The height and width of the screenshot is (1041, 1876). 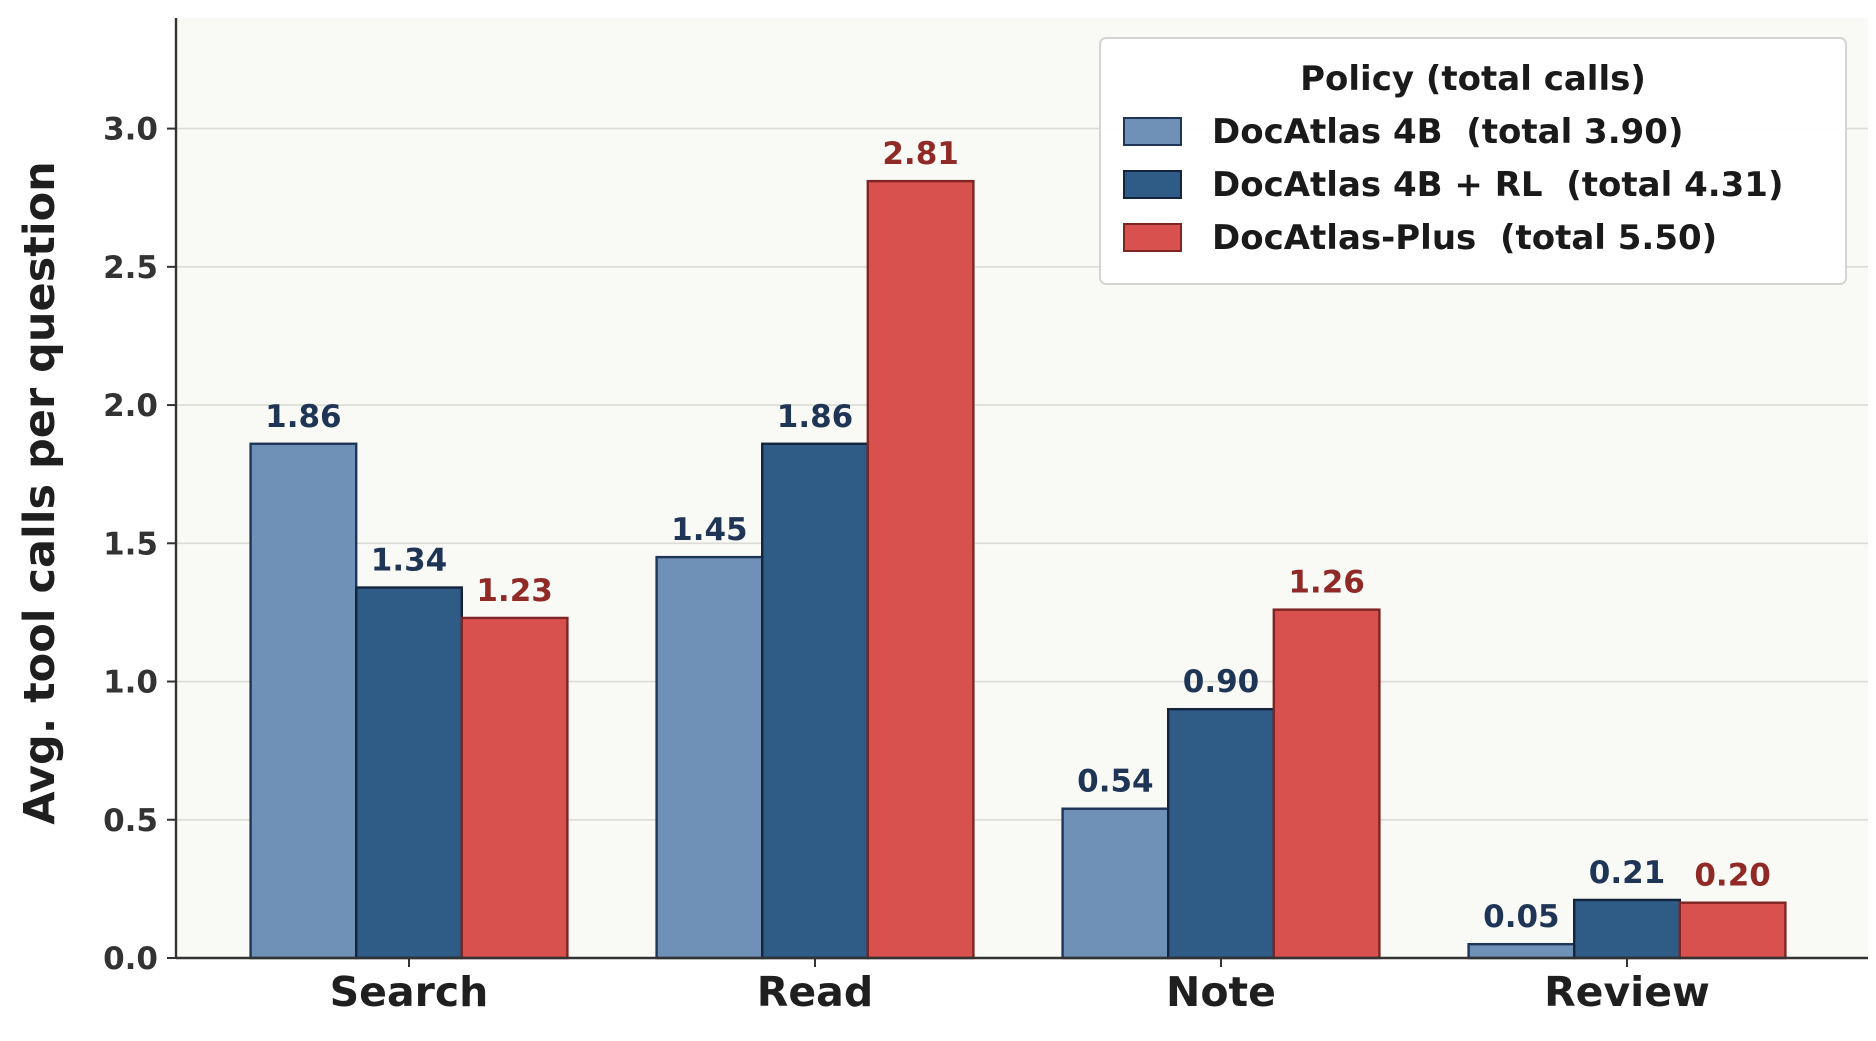 What do you see at coordinates (514, 591) in the screenshot?
I see `value-label: 1.23` at bounding box center [514, 591].